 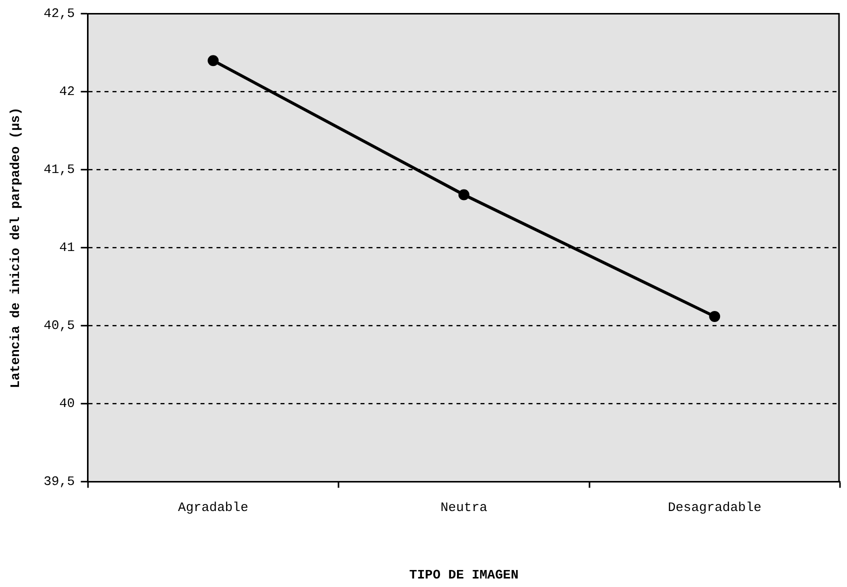 What do you see at coordinates (464, 574) in the screenshot?
I see `x-axis-title: TIPO DE IMAGEN` at bounding box center [464, 574].